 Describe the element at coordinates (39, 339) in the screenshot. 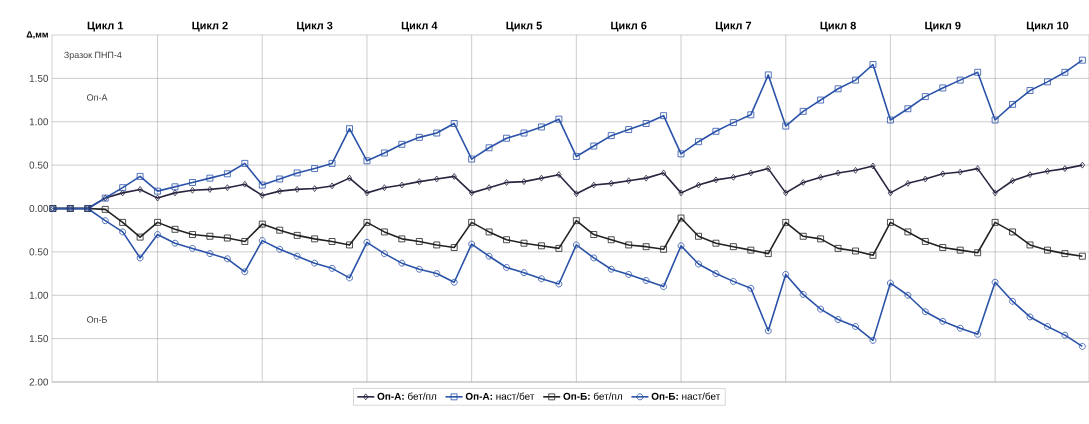

I see `y-tick-label: 1.50` at that location.